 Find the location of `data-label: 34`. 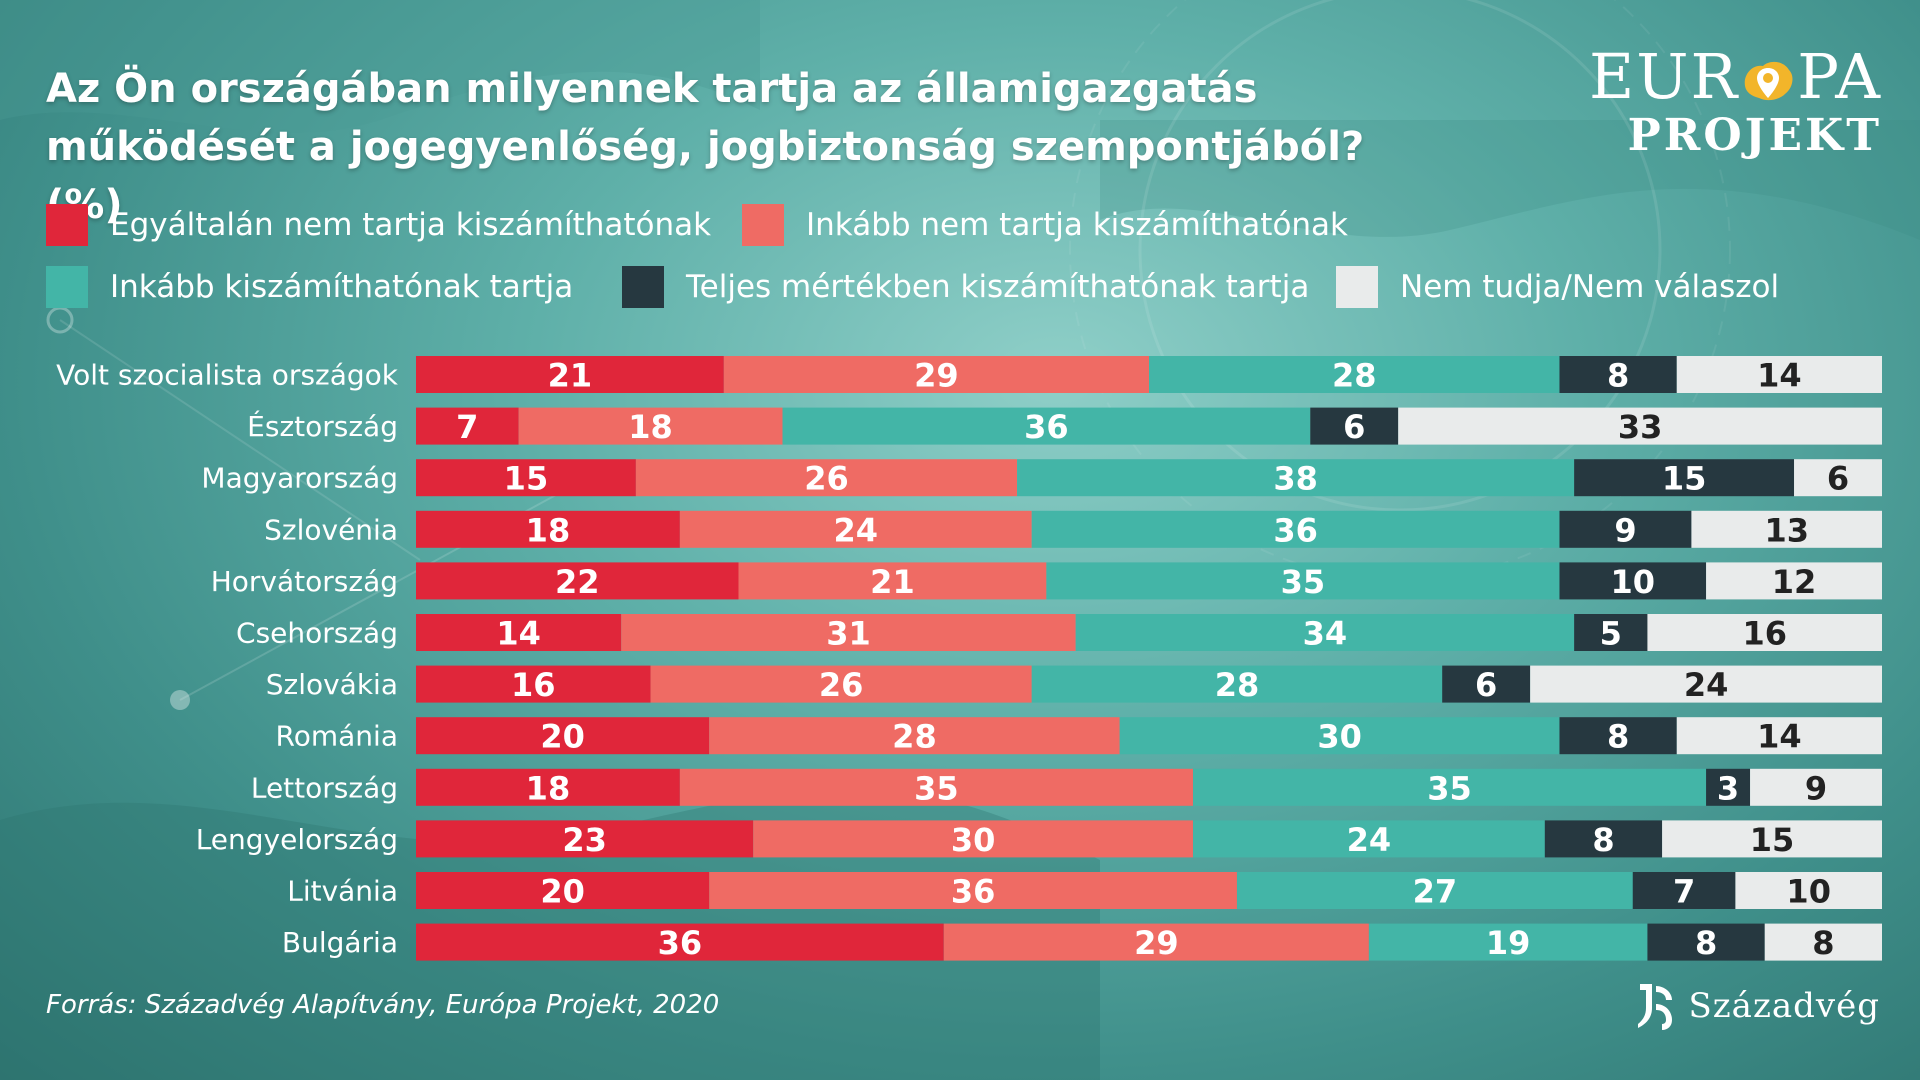

data-label: 34 is located at coordinates (1325, 634).